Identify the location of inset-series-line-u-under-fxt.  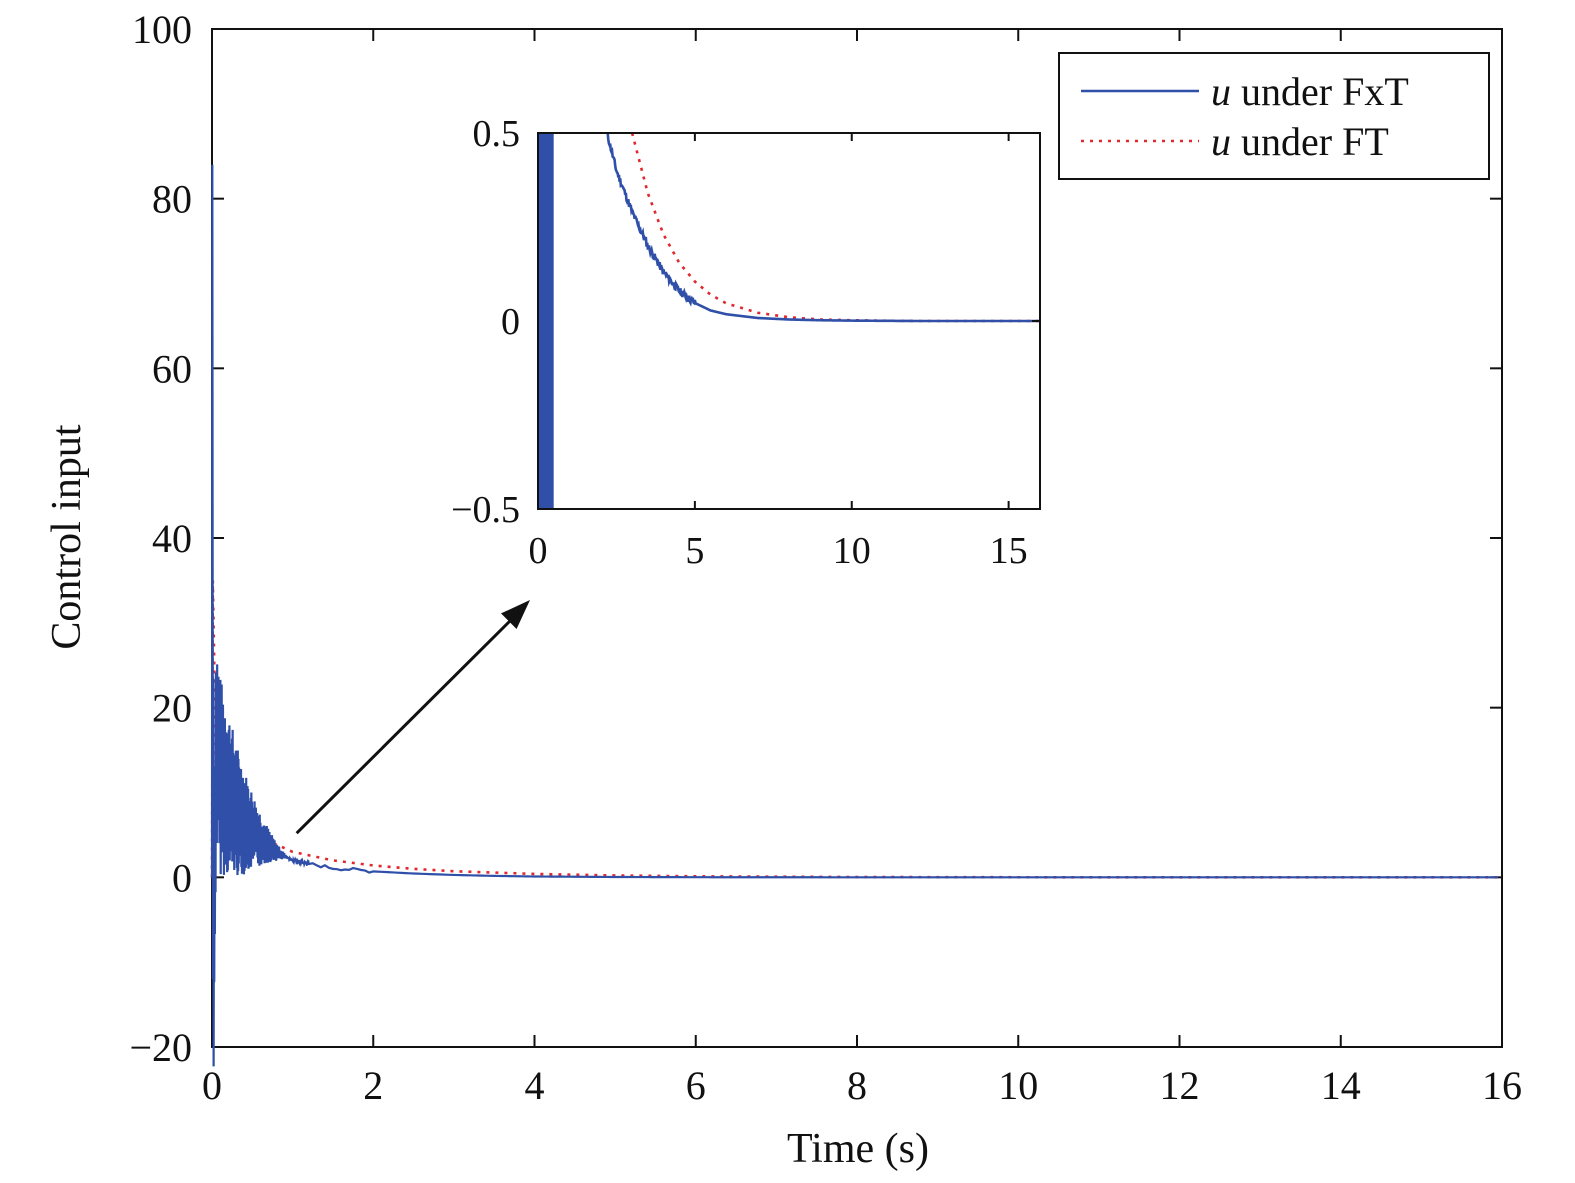
(823, 228).